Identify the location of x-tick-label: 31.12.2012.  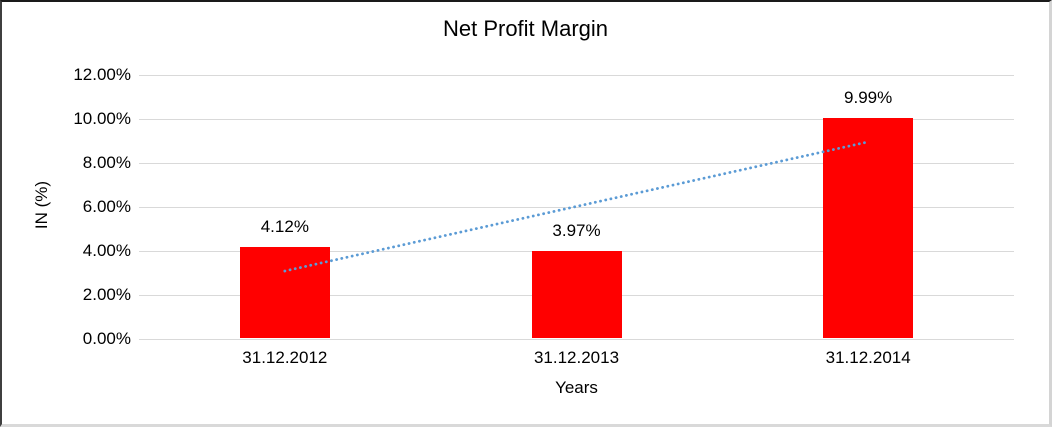
(285, 357).